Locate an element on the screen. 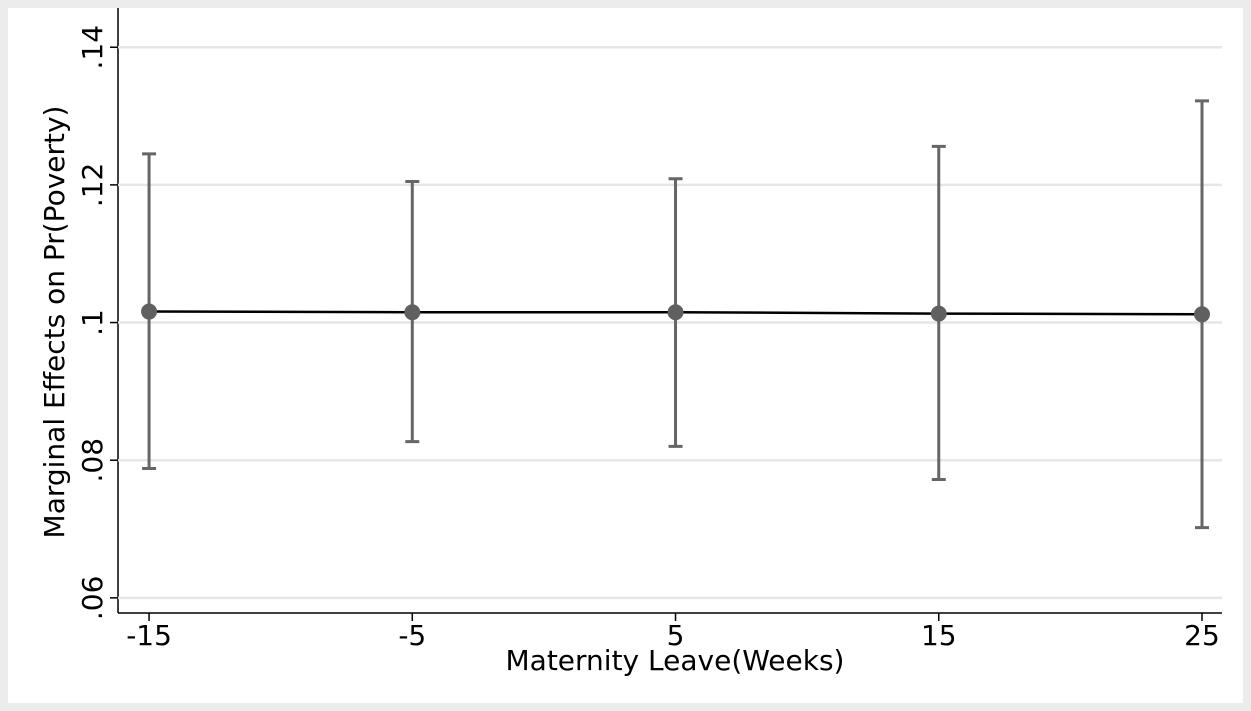 This screenshot has width=1251, height=711. x-tick-label: -5 is located at coordinates (412, 635).